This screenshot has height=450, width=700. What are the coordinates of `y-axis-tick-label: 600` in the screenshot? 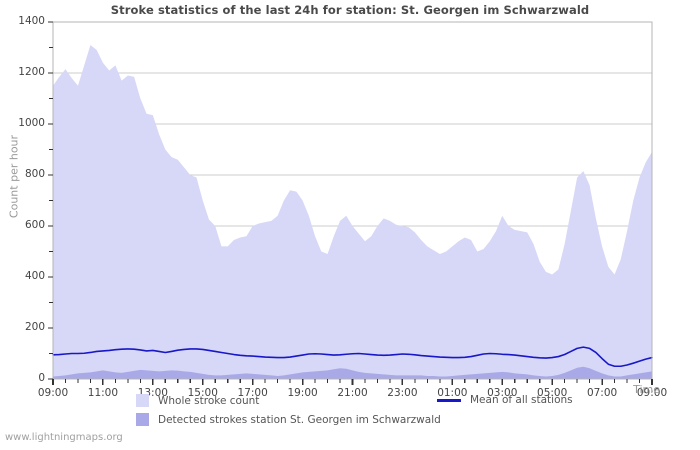 It's located at (34, 225).